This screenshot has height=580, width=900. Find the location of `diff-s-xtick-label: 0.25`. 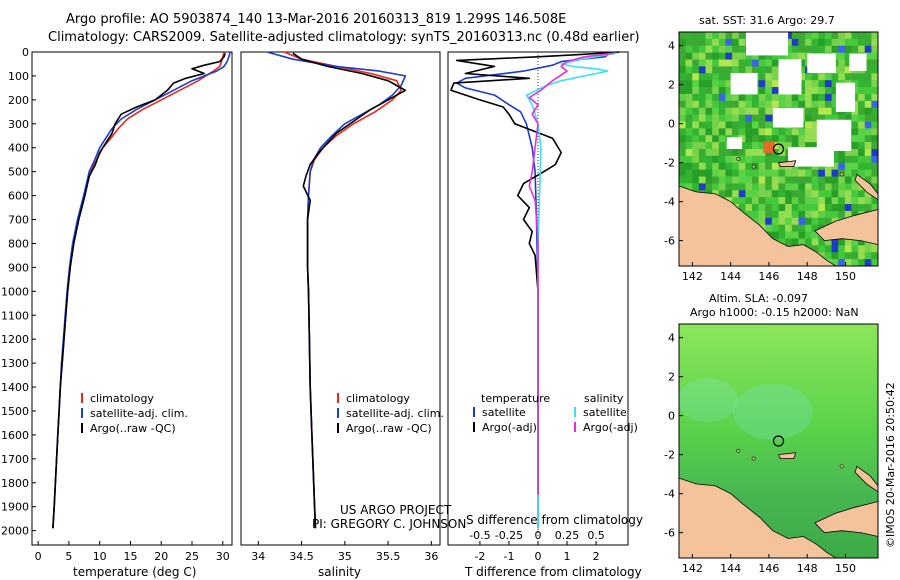

diff-s-xtick-label: 0.25 is located at coordinates (567, 535).